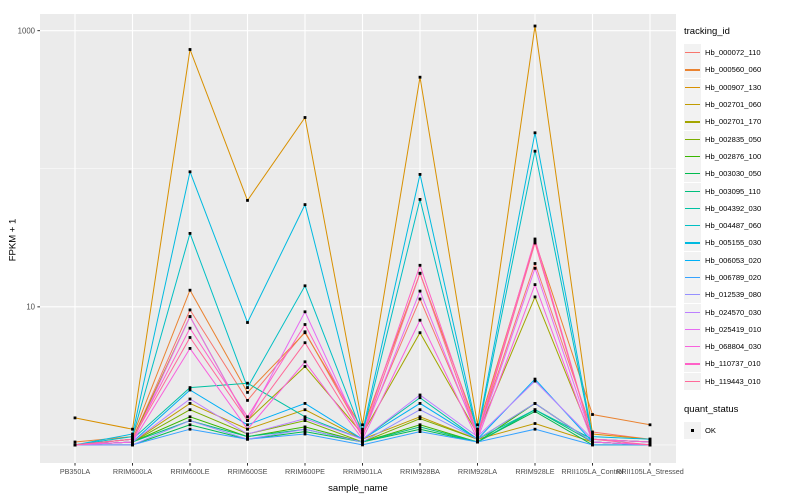 The width and height of the screenshot is (800, 500). I want to click on legend-item-ok: OK, so click(741, 431).